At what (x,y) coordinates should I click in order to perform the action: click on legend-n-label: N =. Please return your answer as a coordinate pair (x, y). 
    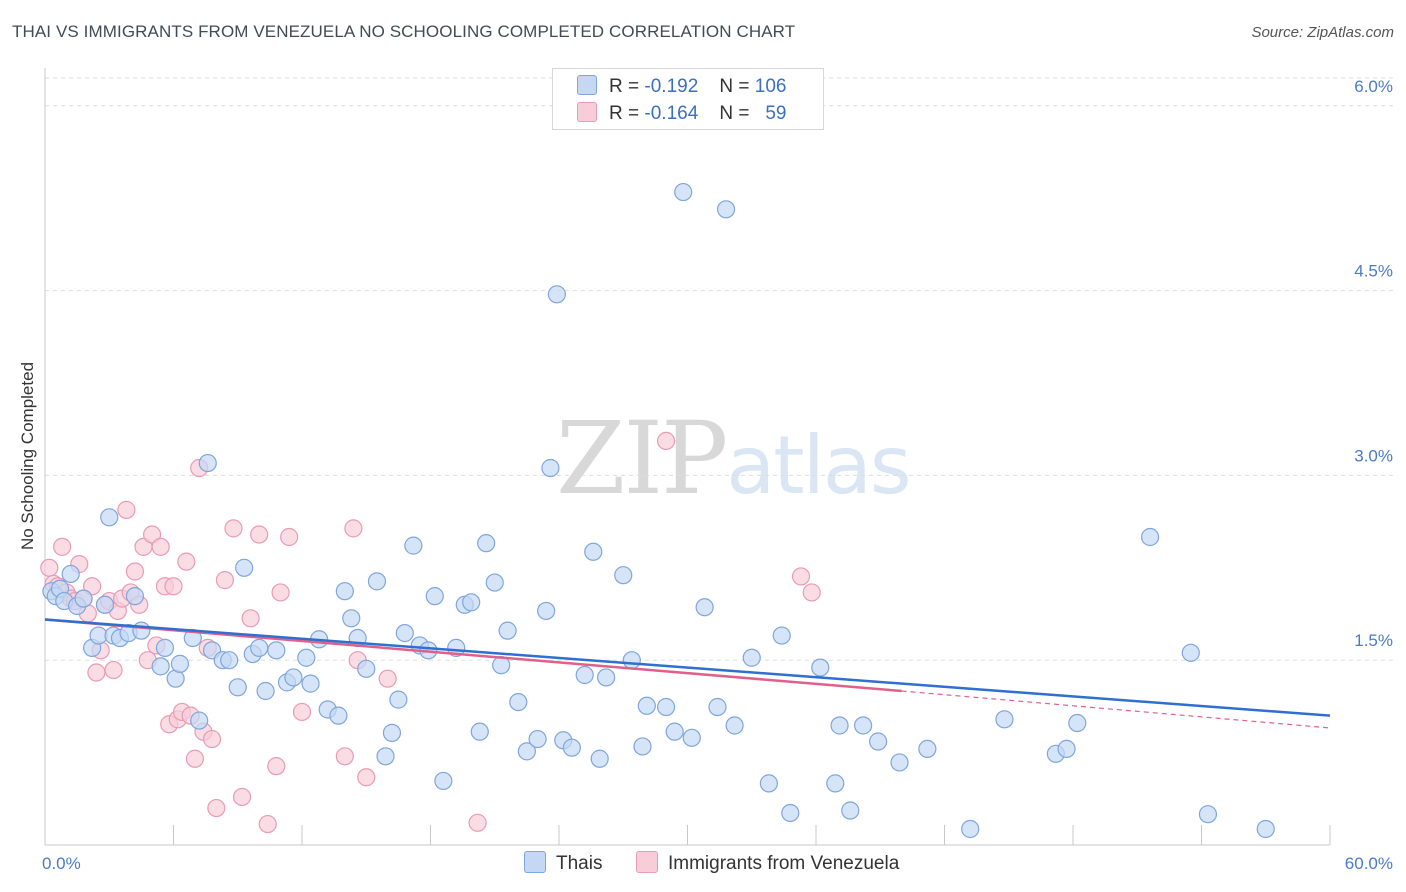
    Looking at the image, I should click on (734, 86).